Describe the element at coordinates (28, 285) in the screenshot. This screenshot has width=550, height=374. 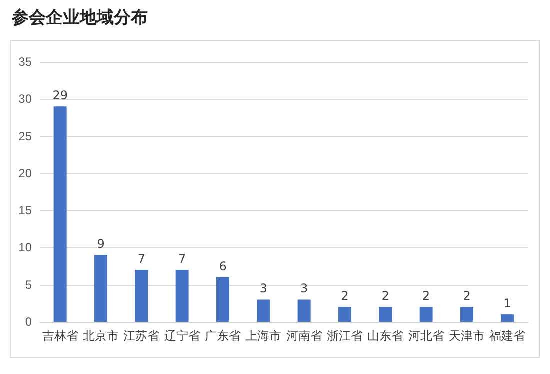
I see `y-tick-label: 5` at that location.